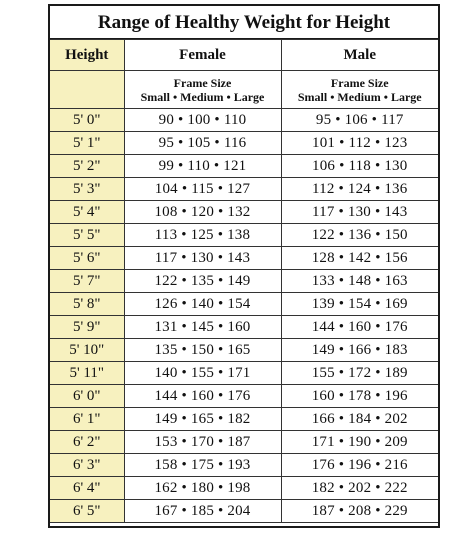  What do you see at coordinates (87, 120) in the screenshot?
I see `height-cell: 5' 0"` at bounding box center [87, 120].